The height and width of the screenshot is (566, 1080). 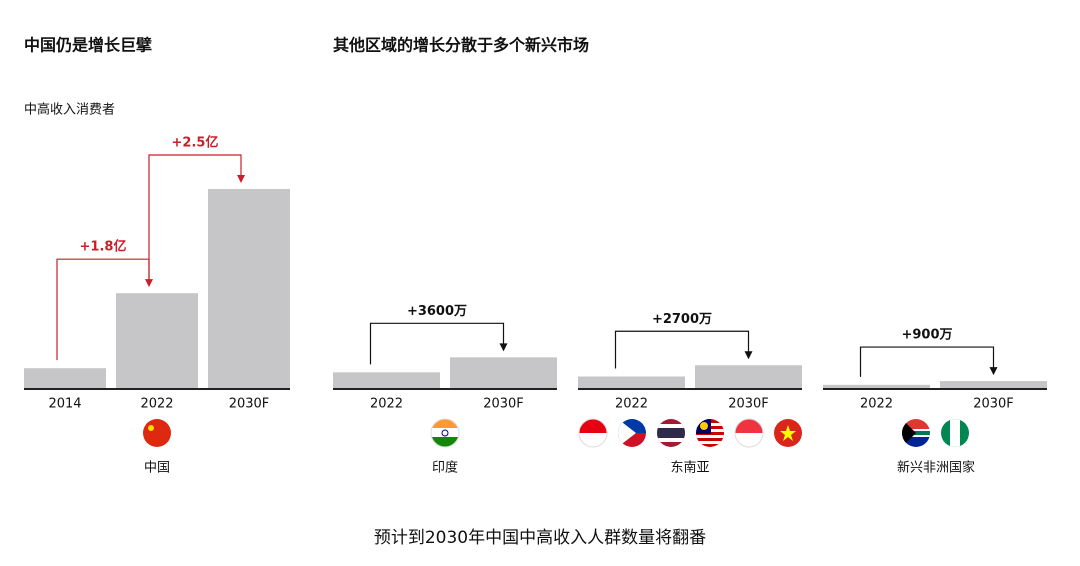 What do you see at coordinates (437, 311) in the screenshot?
I see `annotation: +3600万` at bounding box center [437, 311].